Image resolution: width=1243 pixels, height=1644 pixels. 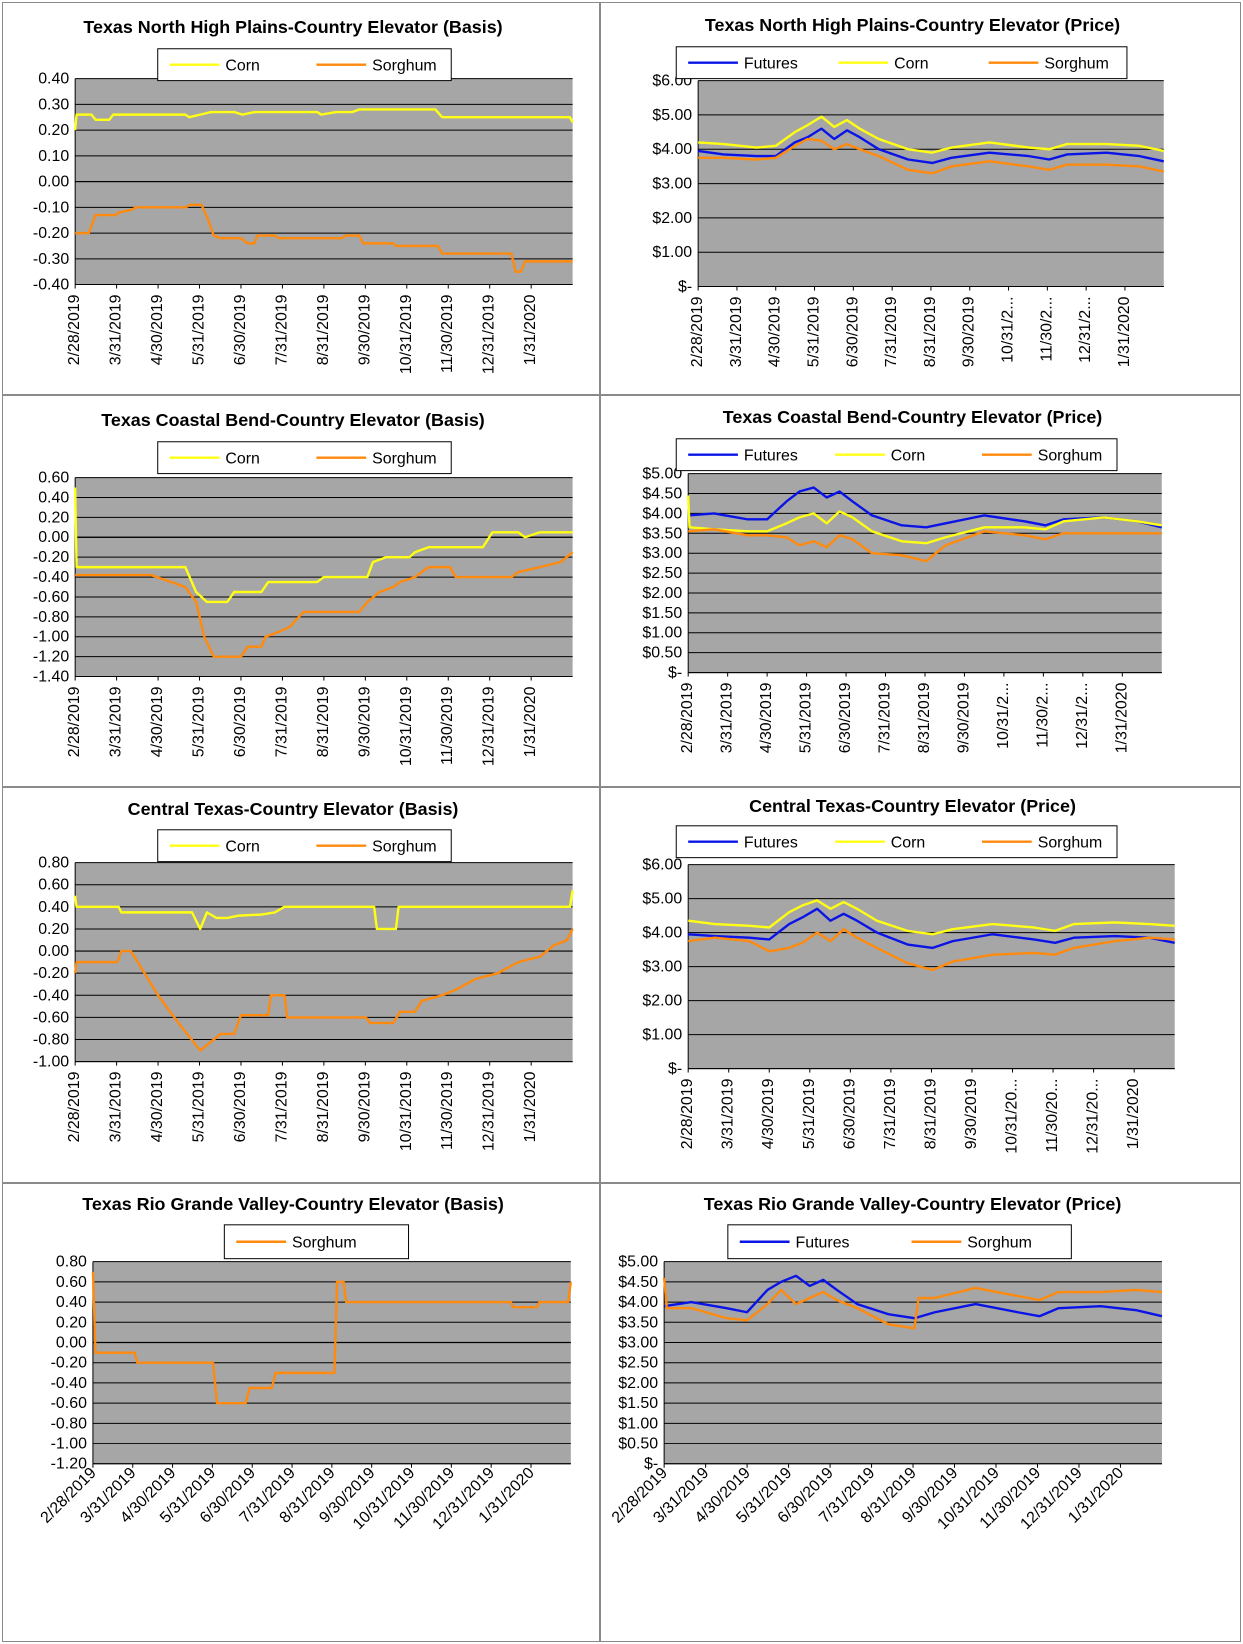 I want to click on y-tick-label: 0.60, so click(x=71, y=1282).